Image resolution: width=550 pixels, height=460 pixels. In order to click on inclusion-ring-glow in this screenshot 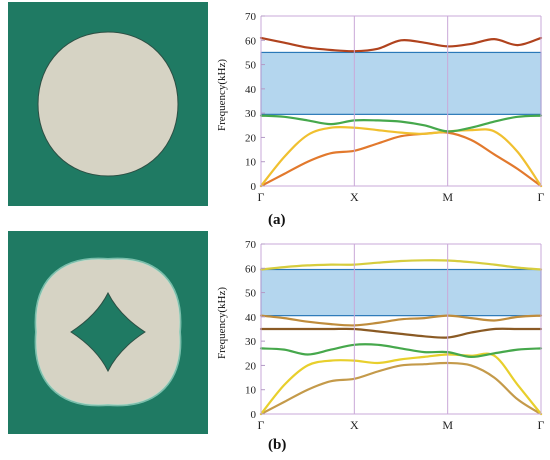, I will do `click(108, 332)`.